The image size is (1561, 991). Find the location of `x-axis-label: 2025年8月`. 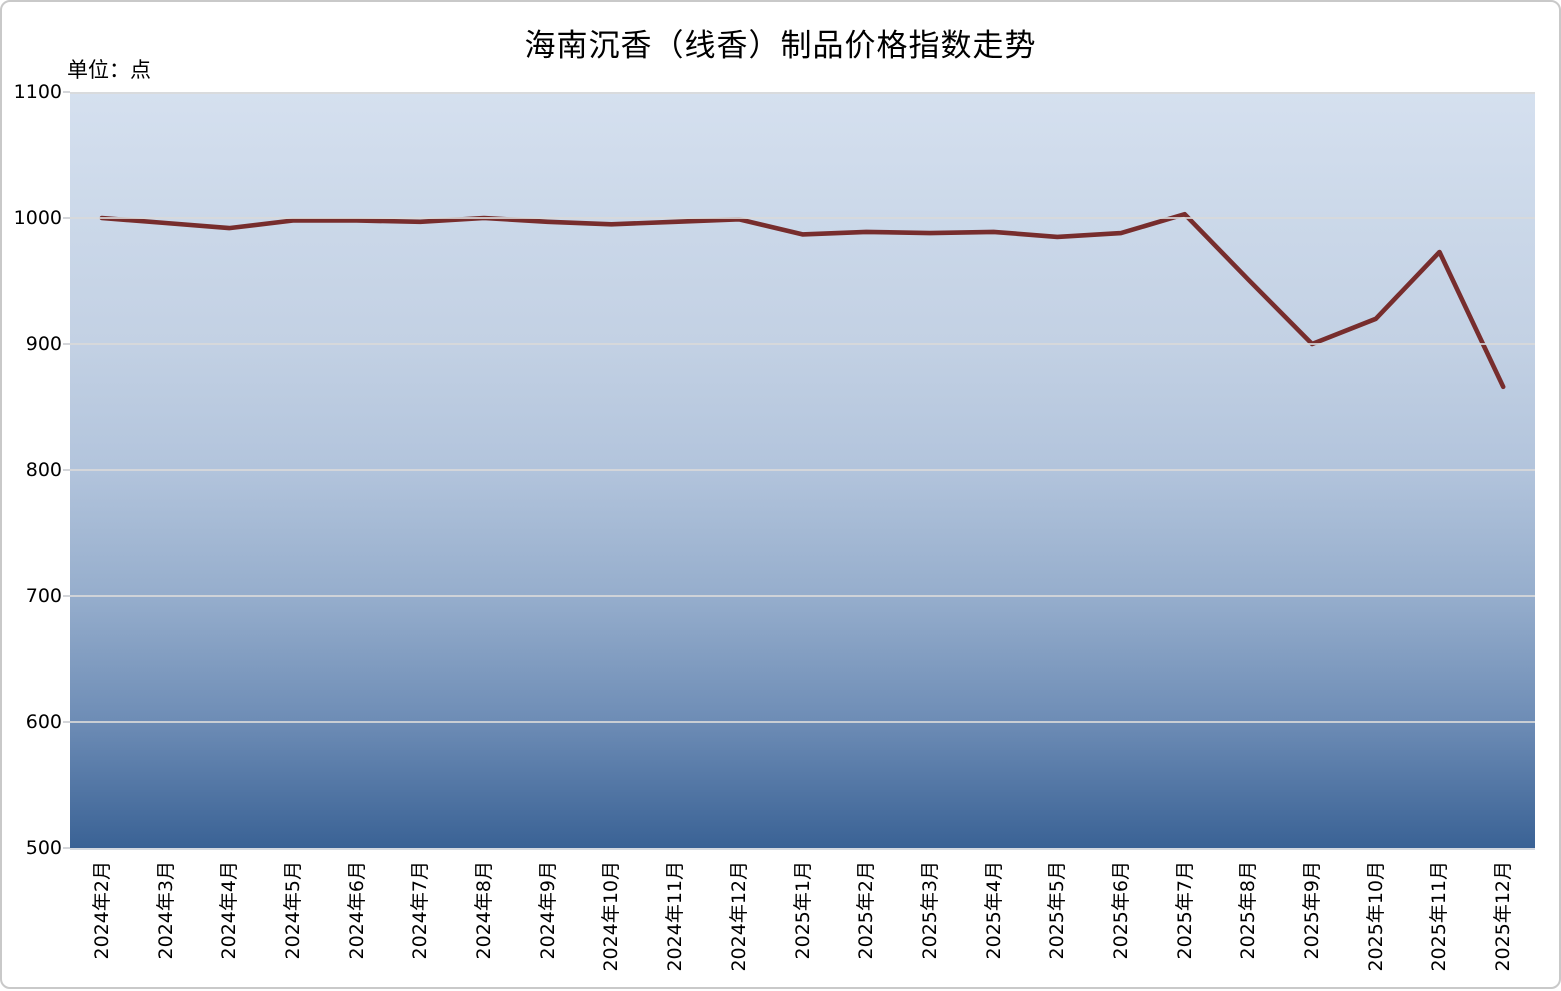

x-axis-label: 2025年8月 is located at coordinates (1248, 910).